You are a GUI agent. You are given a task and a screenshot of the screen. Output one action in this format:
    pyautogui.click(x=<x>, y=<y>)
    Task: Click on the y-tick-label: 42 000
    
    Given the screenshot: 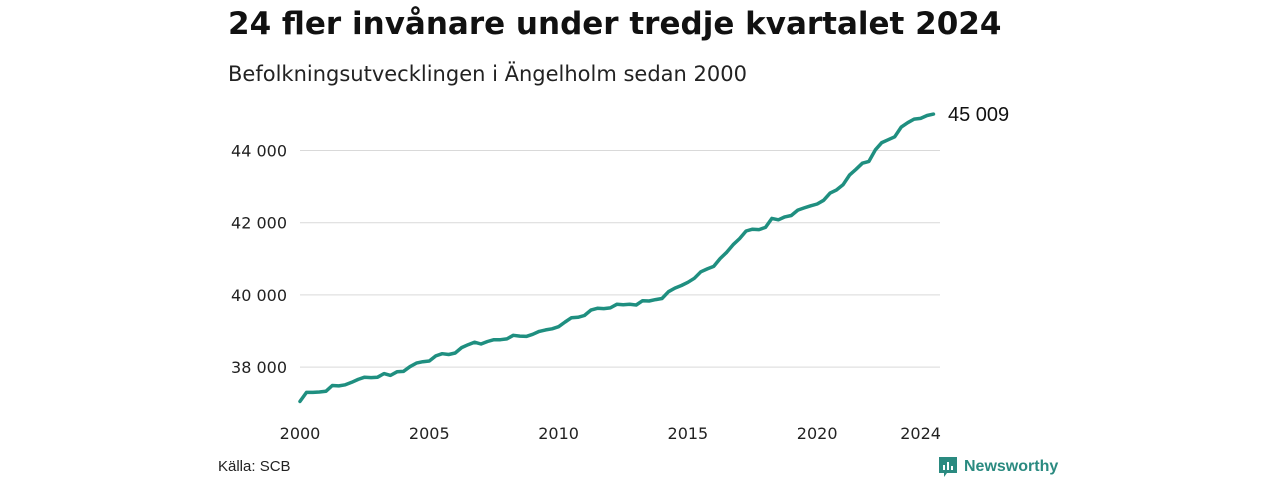 What is the action you would take?
    pyautogui.click(x=259, y=223)
    